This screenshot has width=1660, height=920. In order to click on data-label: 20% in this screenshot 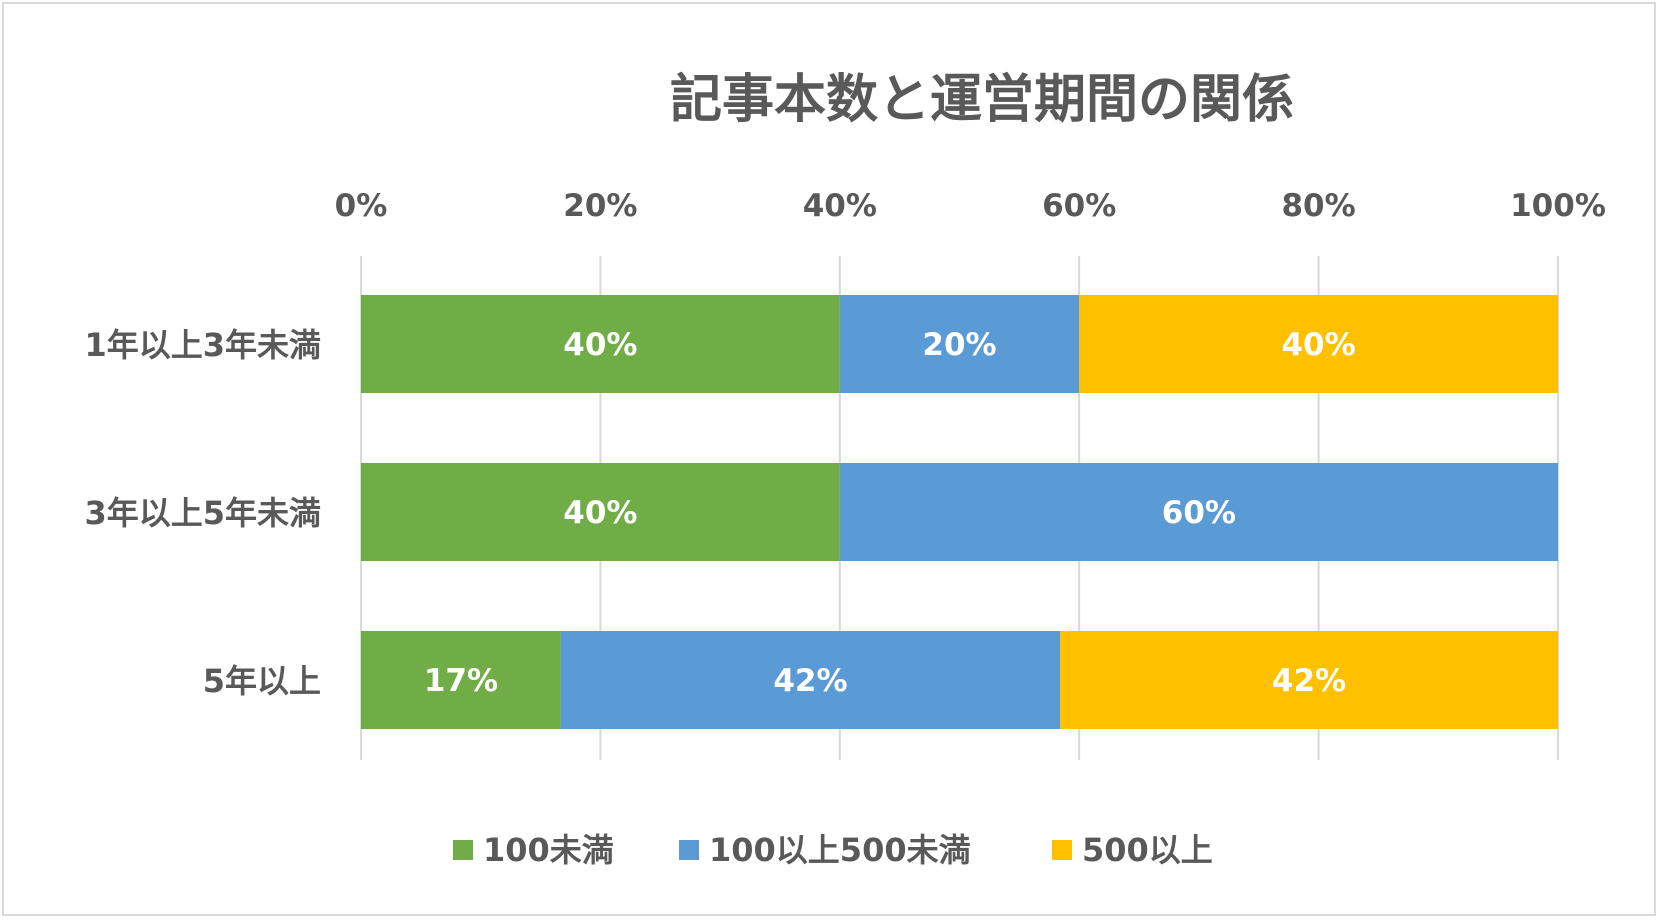, I will do `click(959, 345)`.